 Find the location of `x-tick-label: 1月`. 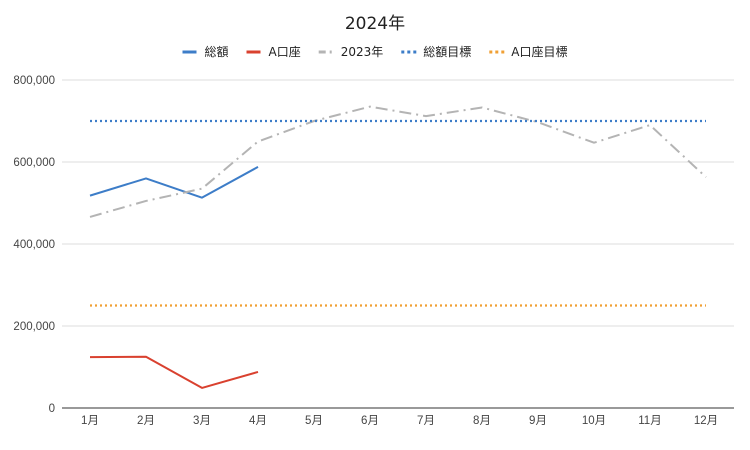

x-tick-label: 1月 is located at coordinates (90, 421).